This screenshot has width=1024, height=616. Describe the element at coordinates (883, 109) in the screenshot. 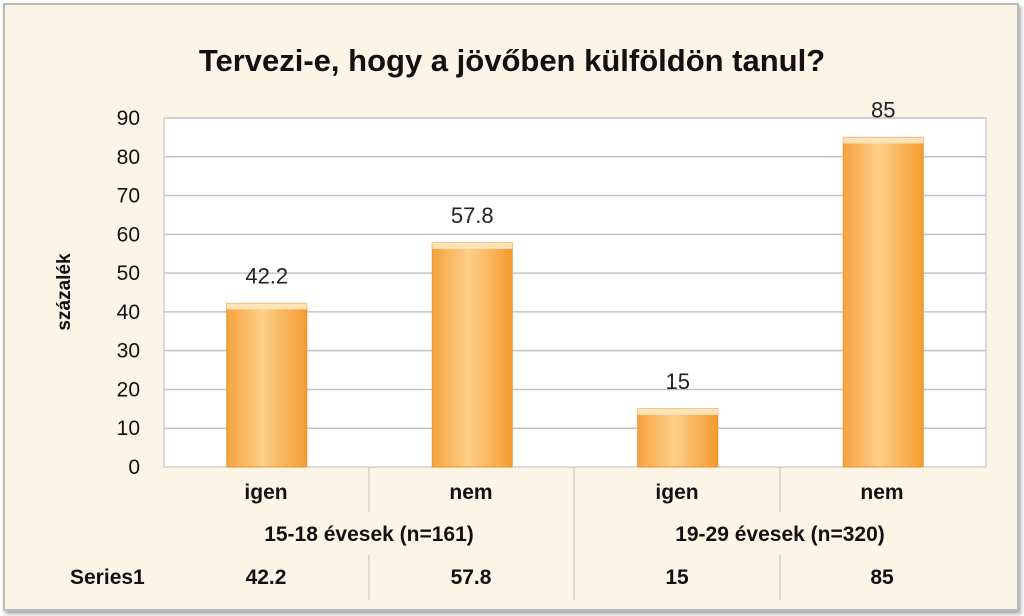

I see `data-label: 85` at that location.